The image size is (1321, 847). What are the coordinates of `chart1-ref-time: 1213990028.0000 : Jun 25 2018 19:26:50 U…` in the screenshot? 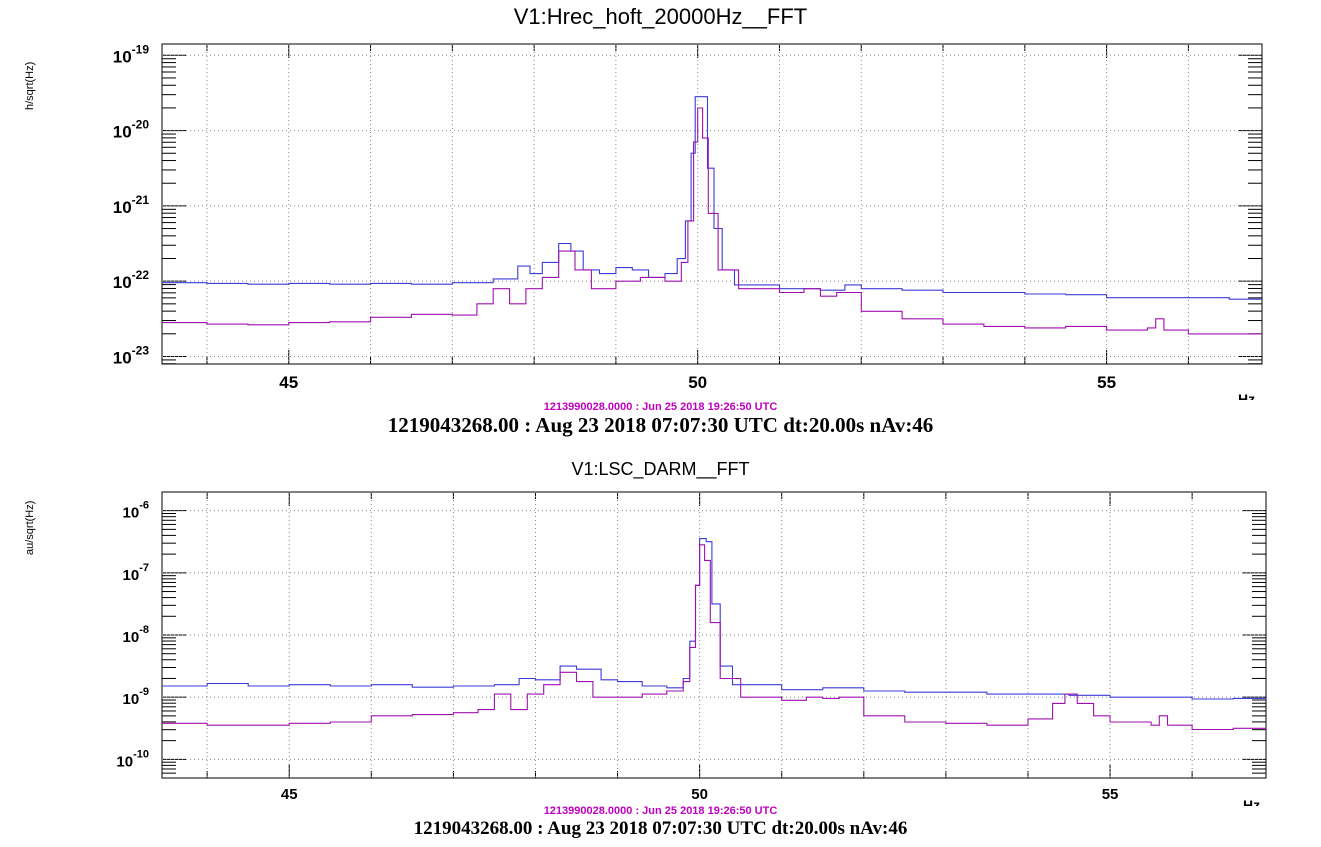 It's located at (660, 407).